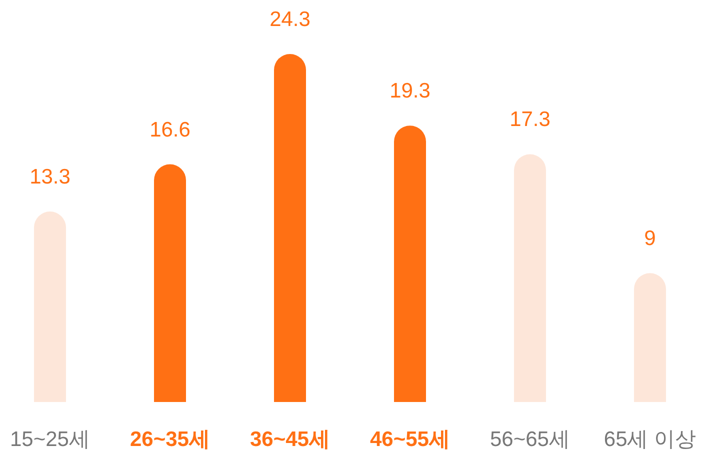 Image resolution: width=703 pixels, height=460 pixels. What do you see at coordinates (170, 439) in the screenshot?
I see `x-tick-label: 26~35세` at bounding box center [170, 439].